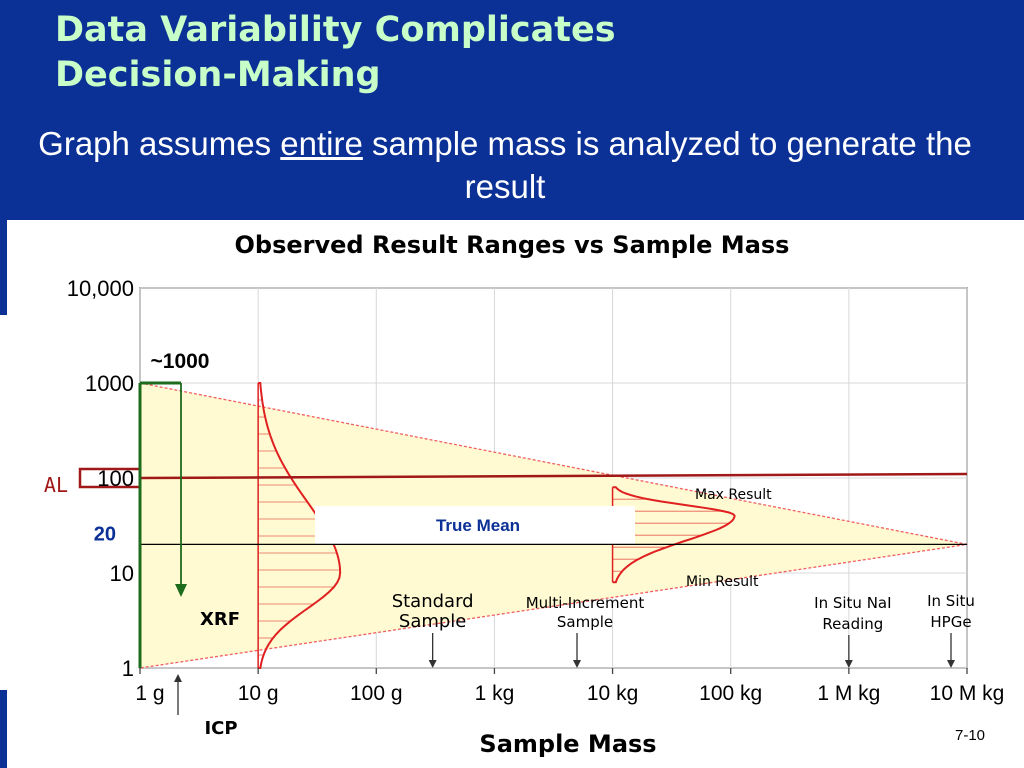 This screenshot has width=1024, height=768. I want to click on x-tick-label: 10 g, so click(258, 693).